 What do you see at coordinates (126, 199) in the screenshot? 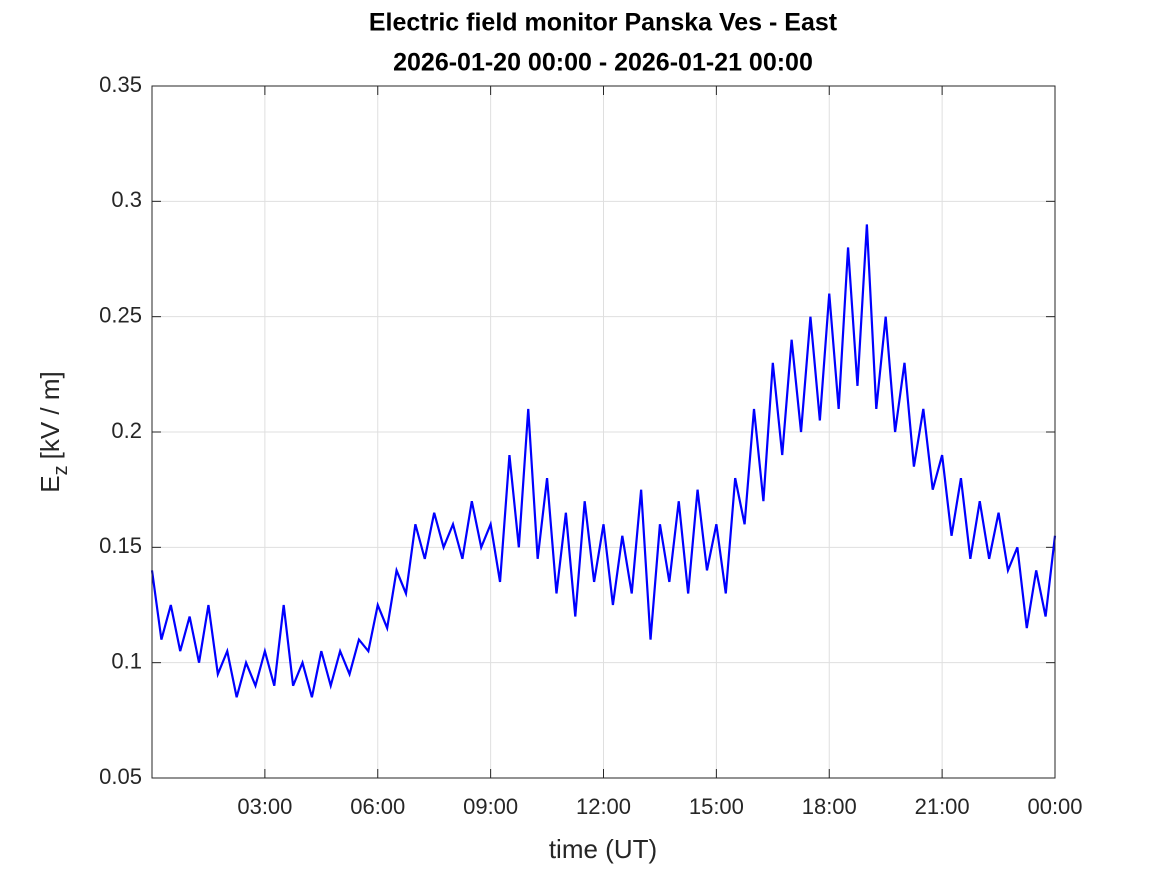
I see `y-tick-label: 0.3` at bounding box center [126, 199].